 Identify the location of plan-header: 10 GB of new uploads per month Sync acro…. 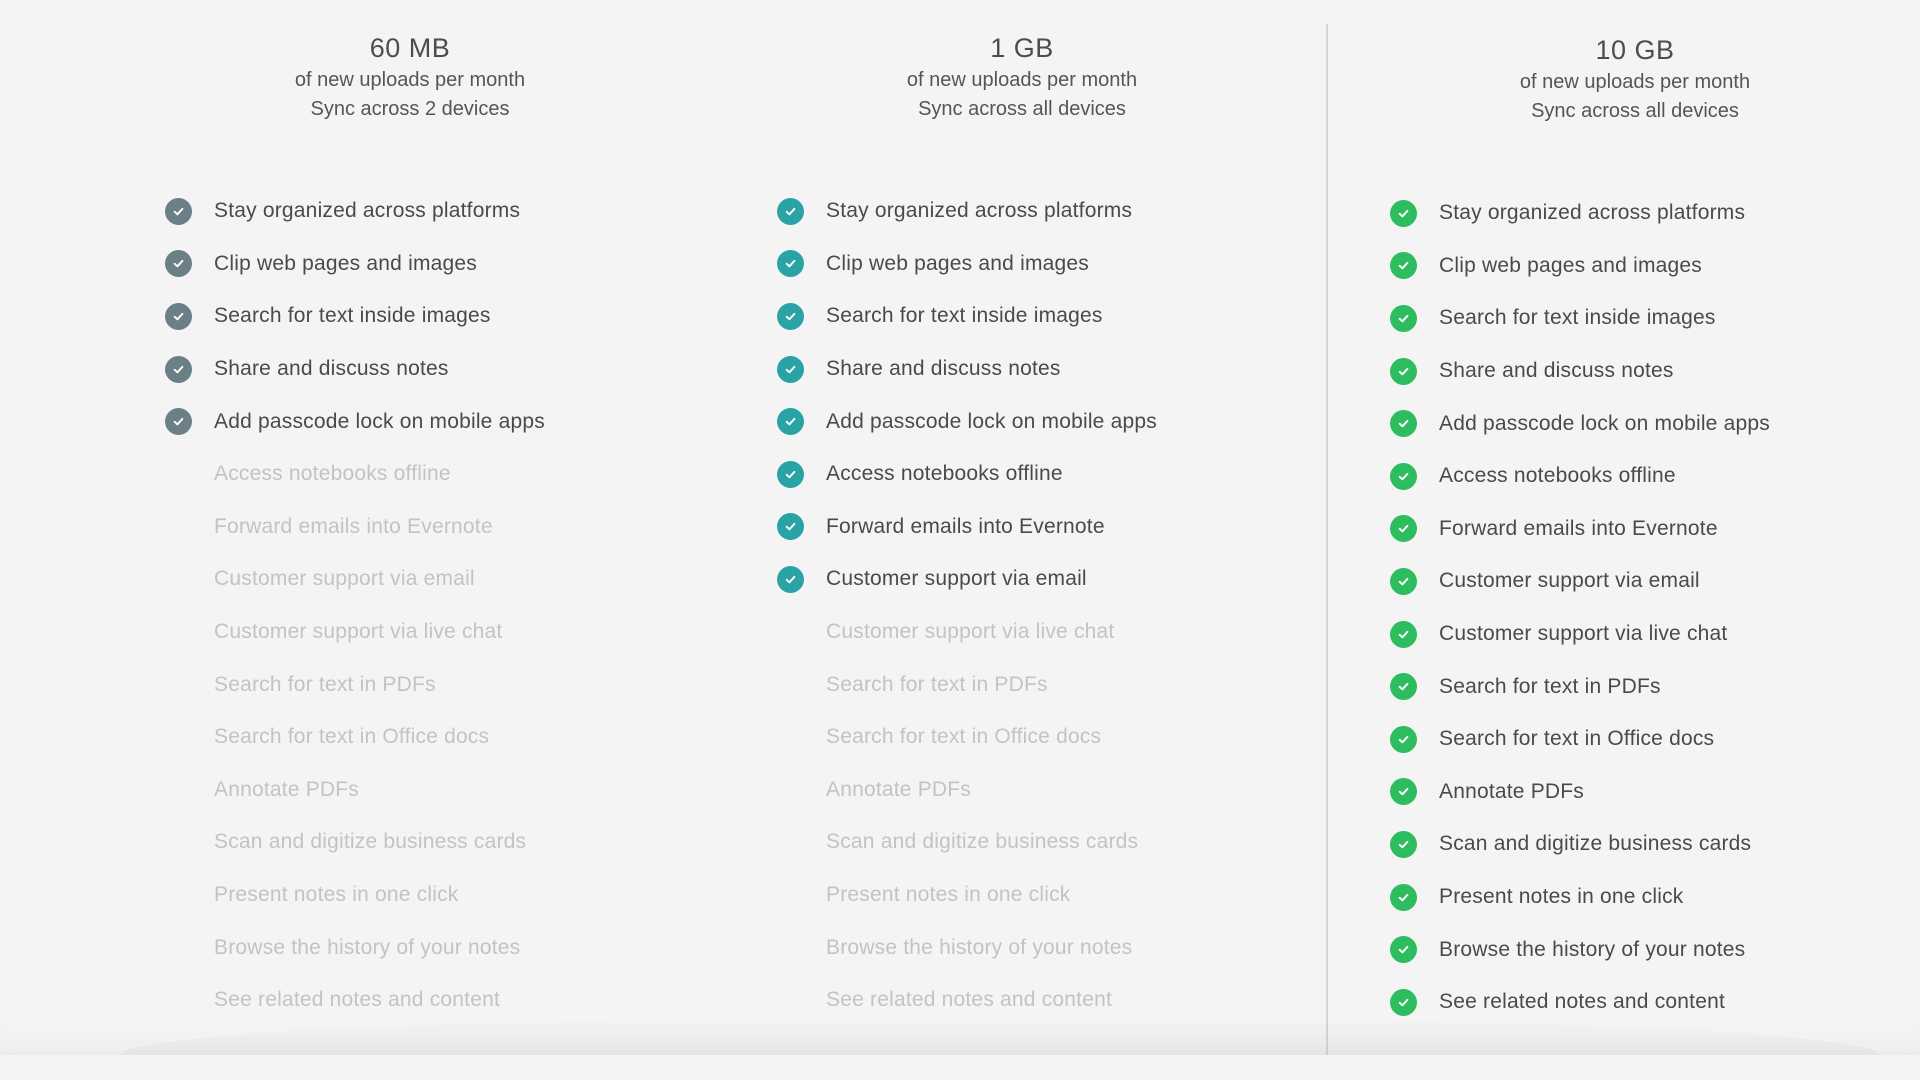
(1622, 79).